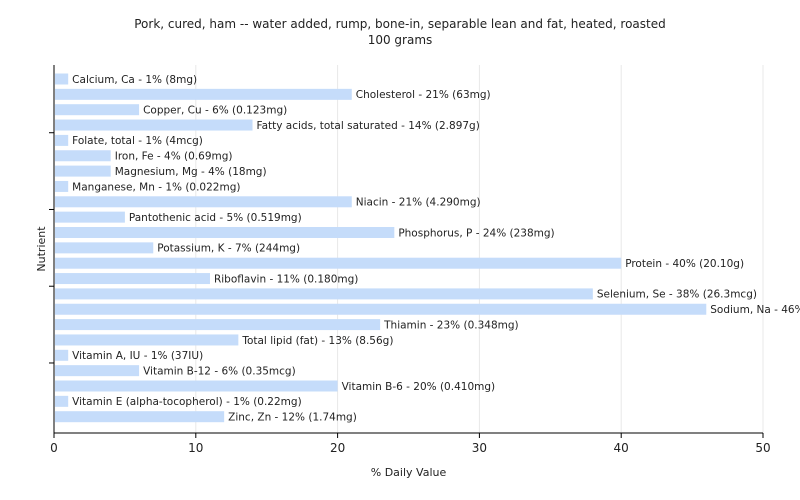 The height and width of the screenshot is (500, 800). What do you see at coordinates (195, 448) in the screenshot?
I see `x-tick-label: 10` at bounding box center [195, 448].